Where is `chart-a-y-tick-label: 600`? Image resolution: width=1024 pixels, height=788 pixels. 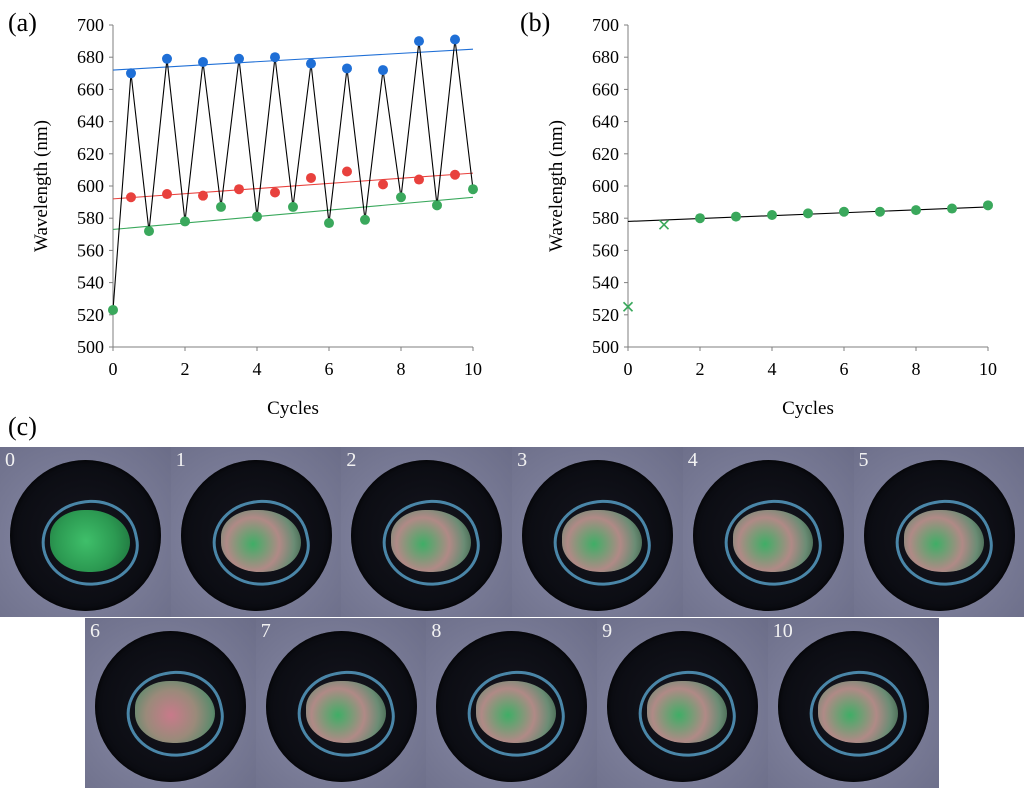
chart-a-y-tick-label: 600 is located at coordinates (90, 186).